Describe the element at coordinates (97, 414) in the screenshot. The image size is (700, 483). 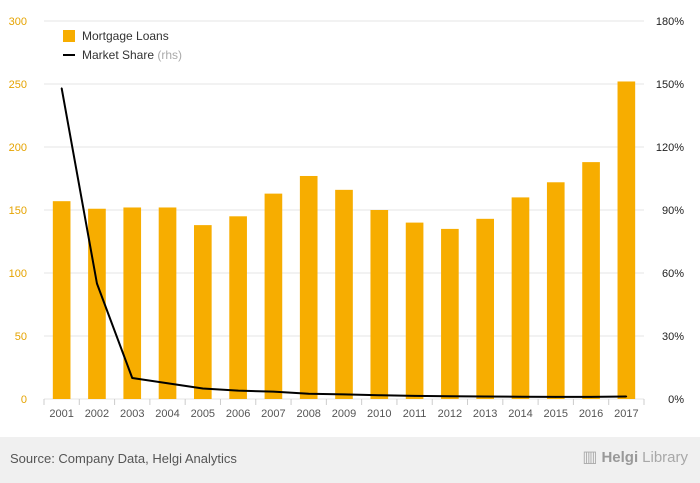
I see `x-axis-tick-label: 2002` at that location.